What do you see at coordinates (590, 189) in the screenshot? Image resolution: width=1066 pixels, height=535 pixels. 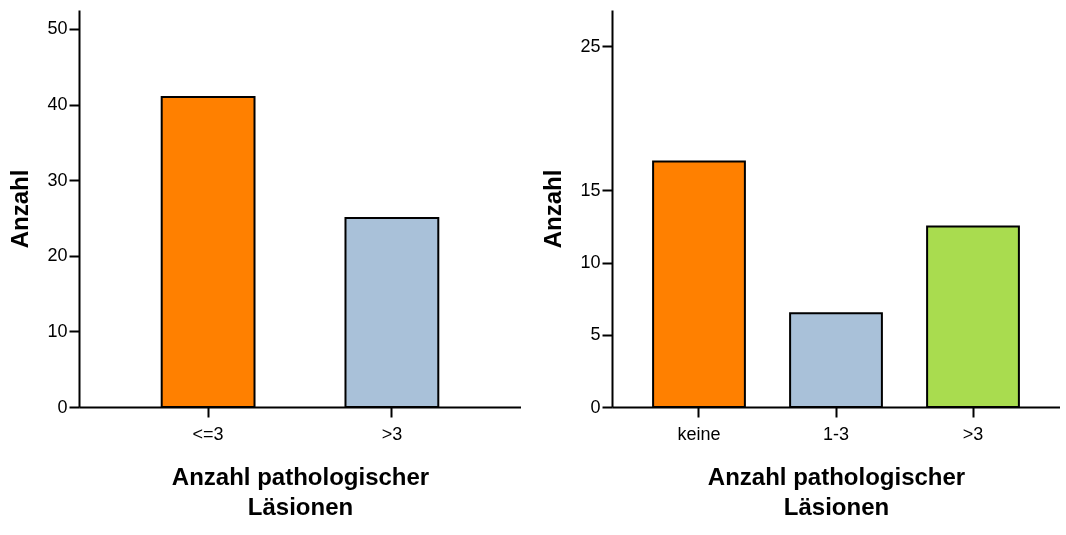 I see `y-tick-label: 15` at bounding box center [590, 189].